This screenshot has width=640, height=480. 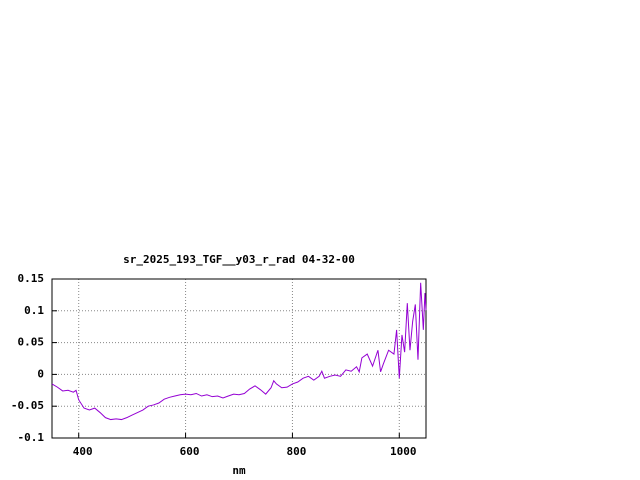 I want to click on y-tick-label: 0, so click(x=40, y=373).